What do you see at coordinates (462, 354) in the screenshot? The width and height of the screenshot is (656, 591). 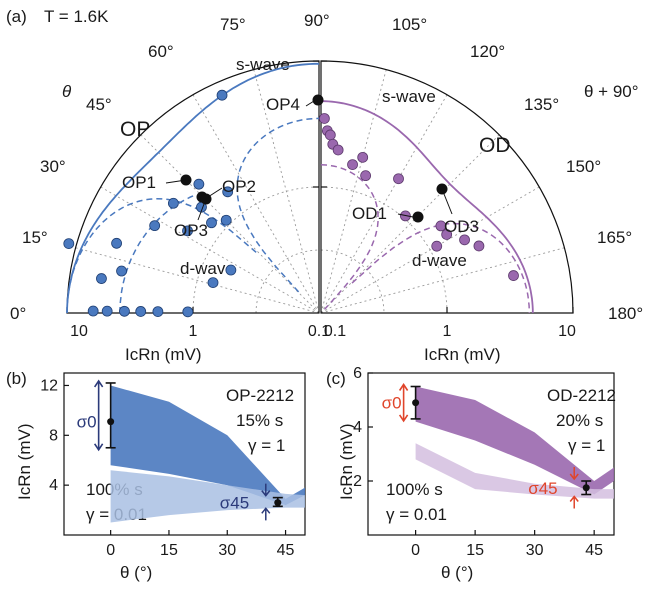 I see `xlabel-right: IcRn (mV)` at bounding box center [462, 354].